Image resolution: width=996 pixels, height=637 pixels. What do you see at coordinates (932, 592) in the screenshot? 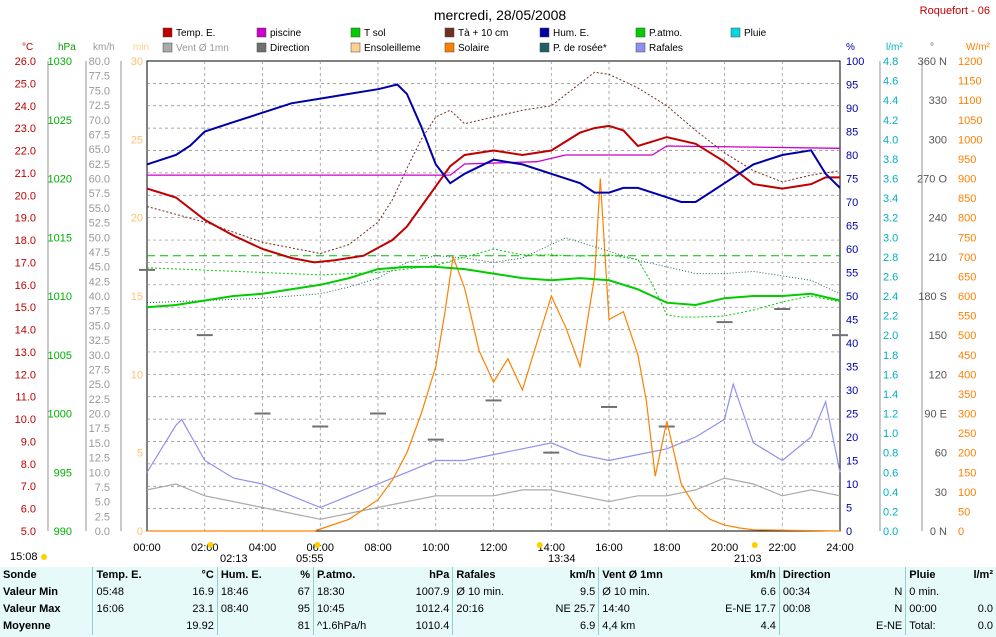
I see `summary-cell: 0 min.` at bounding box center [932, 592].